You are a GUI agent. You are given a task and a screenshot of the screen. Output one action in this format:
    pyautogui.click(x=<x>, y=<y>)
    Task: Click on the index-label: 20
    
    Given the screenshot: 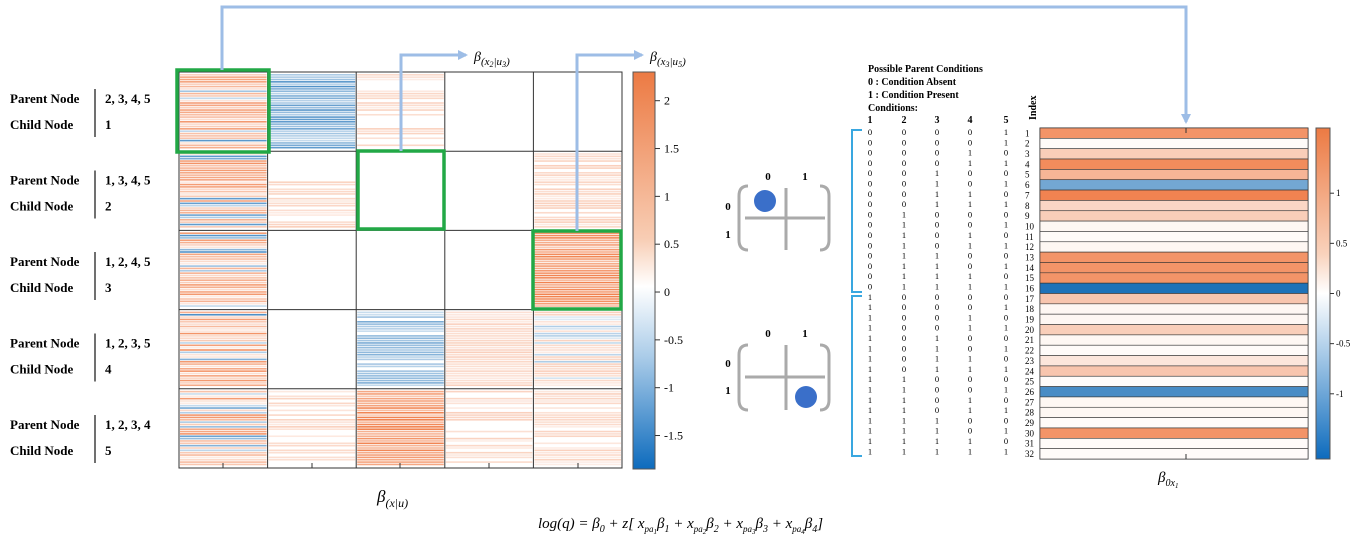 What is the action you would take?
    pyautogui.click(x=1030, y=330)
    